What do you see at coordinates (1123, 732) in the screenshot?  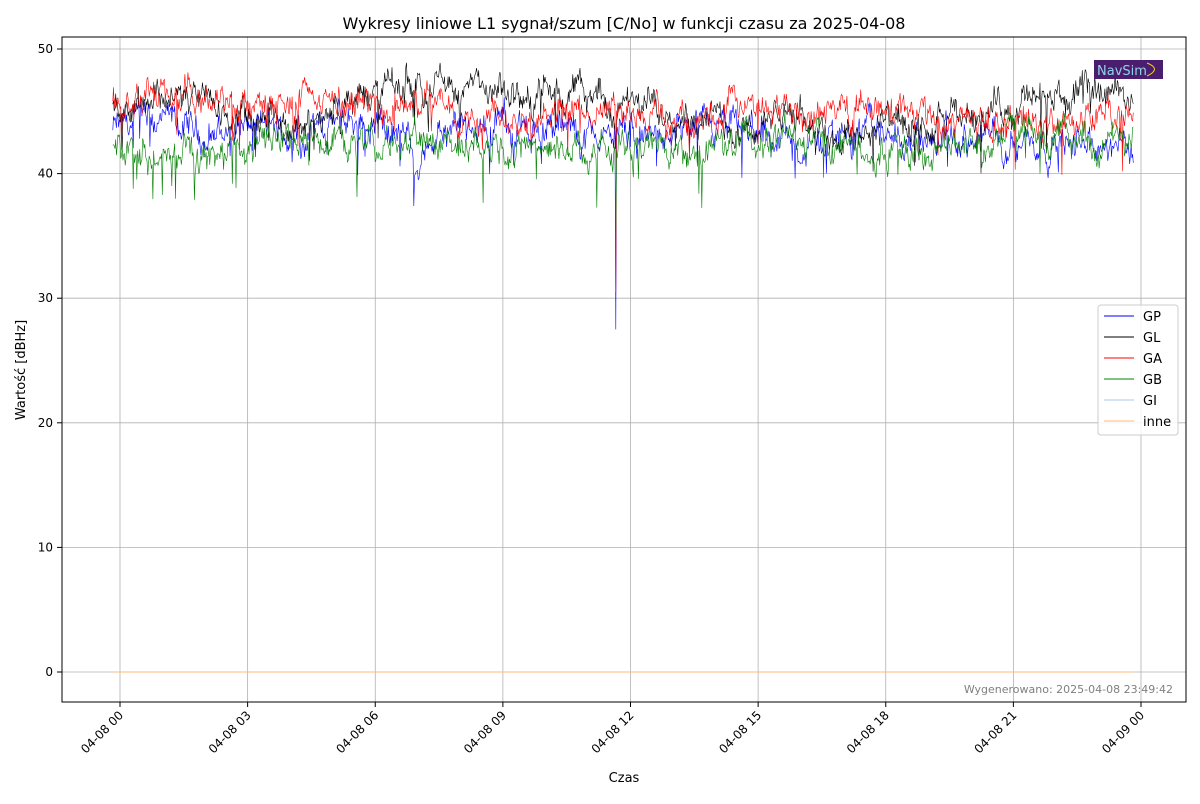 I see `x-tick-label: 04-09 00` at bounding box center [1123, 732].